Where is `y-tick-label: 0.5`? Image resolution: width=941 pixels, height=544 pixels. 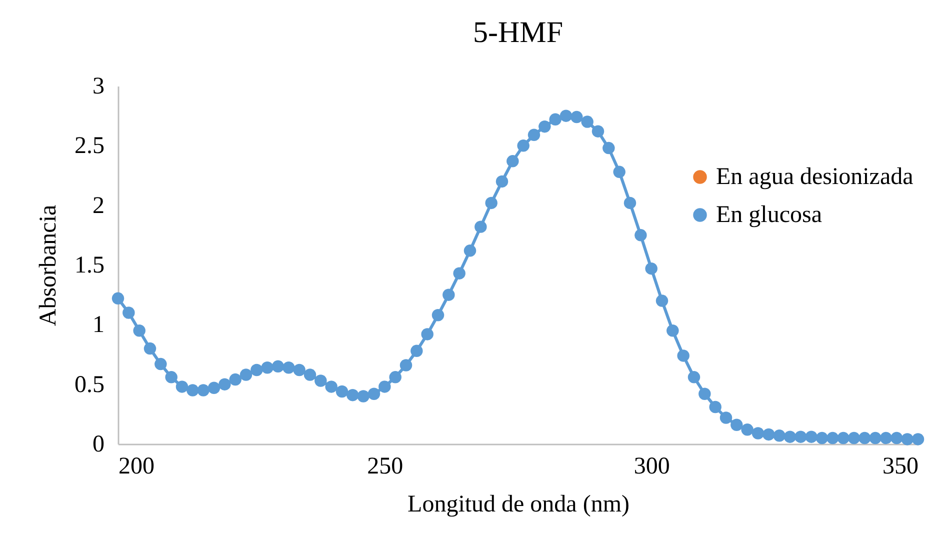 y-tick-label: 0.5 is located at coordinates (89, 385).